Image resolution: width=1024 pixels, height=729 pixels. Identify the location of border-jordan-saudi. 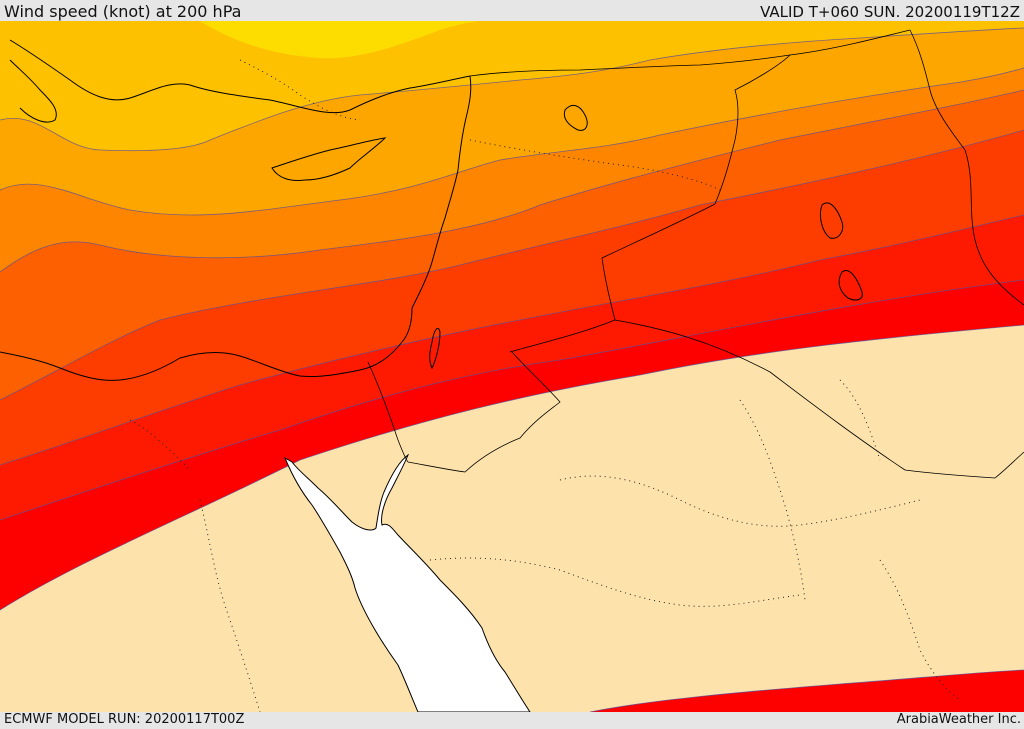
(484, 412).